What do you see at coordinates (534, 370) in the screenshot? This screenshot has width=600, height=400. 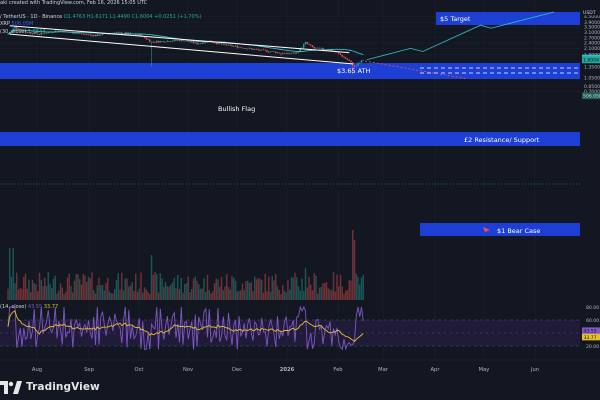 I see `x-tick-label: Jun` at bounding box center [534, 370].